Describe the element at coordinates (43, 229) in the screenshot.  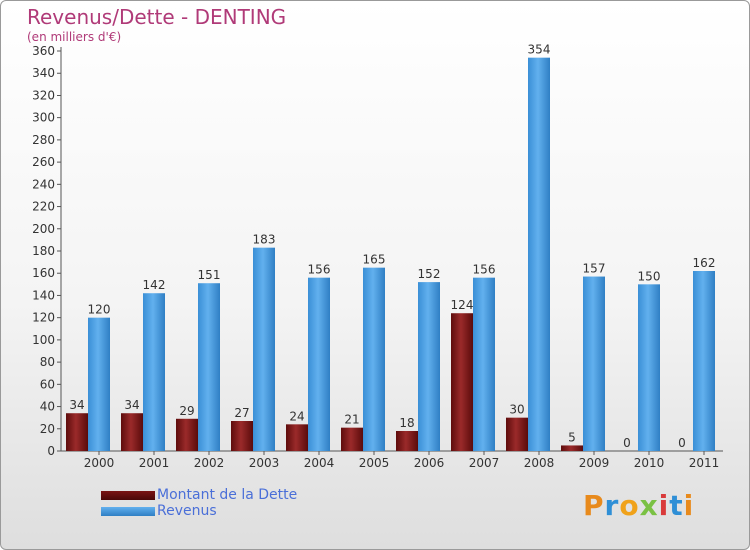
I see `y-tick-label: 200` at that location.